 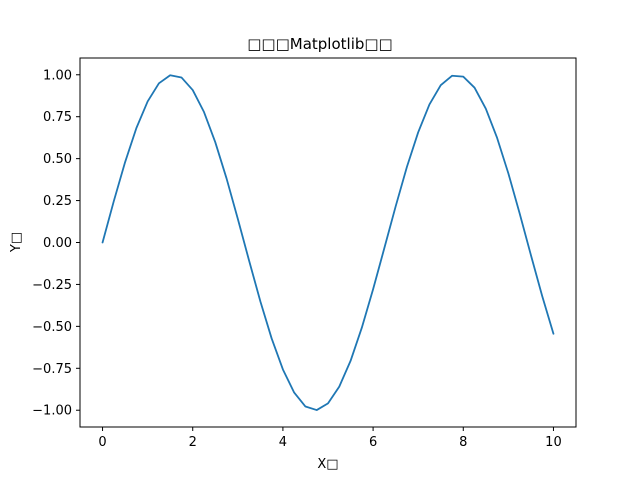 What do you see at coordinates (57, 159) in the screenshot?
I see `y-tick-label: 0.50` at bounding box center [57, 159].